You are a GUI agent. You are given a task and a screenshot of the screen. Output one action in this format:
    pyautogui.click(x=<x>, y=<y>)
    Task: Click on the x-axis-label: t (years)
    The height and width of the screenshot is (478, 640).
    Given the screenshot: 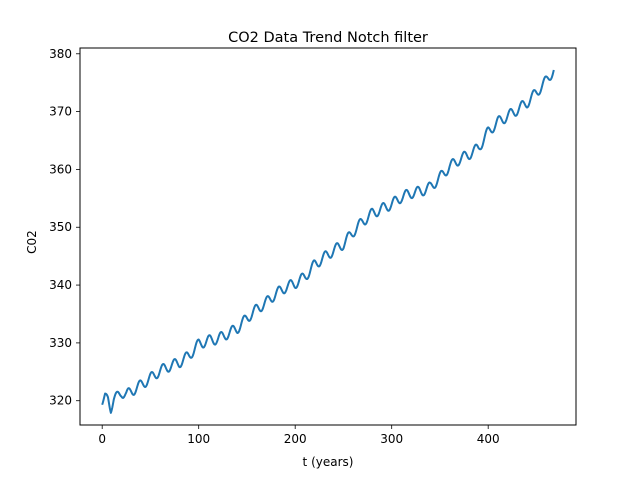 What is the action you would take?
    pyautogui.click(x=328, y=462)
    